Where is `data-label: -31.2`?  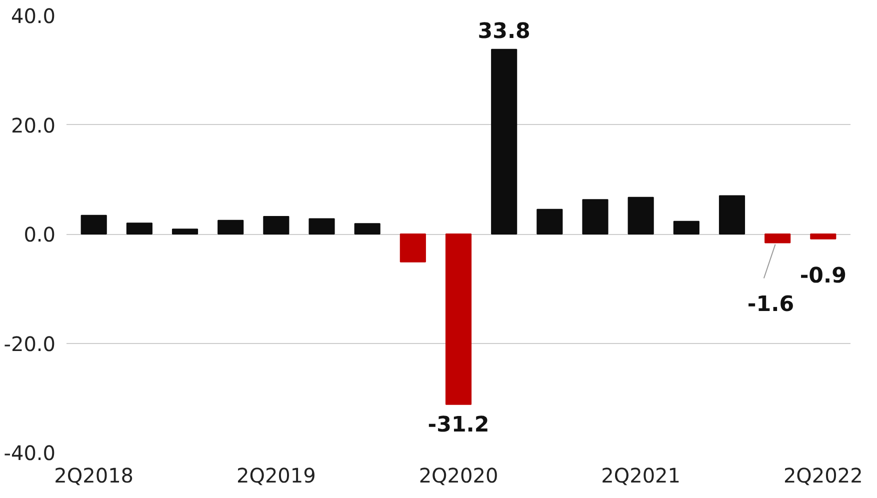 data-label: -31.2 is located at coordinates (459, 425).